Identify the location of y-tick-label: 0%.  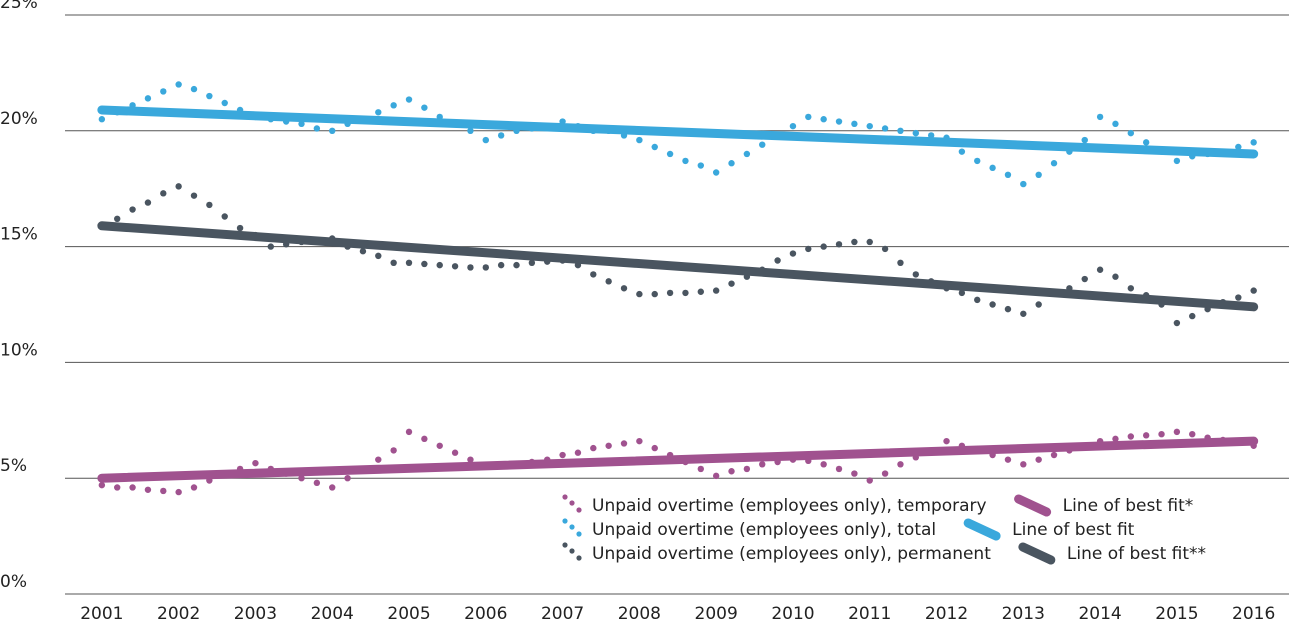
(13, 582).